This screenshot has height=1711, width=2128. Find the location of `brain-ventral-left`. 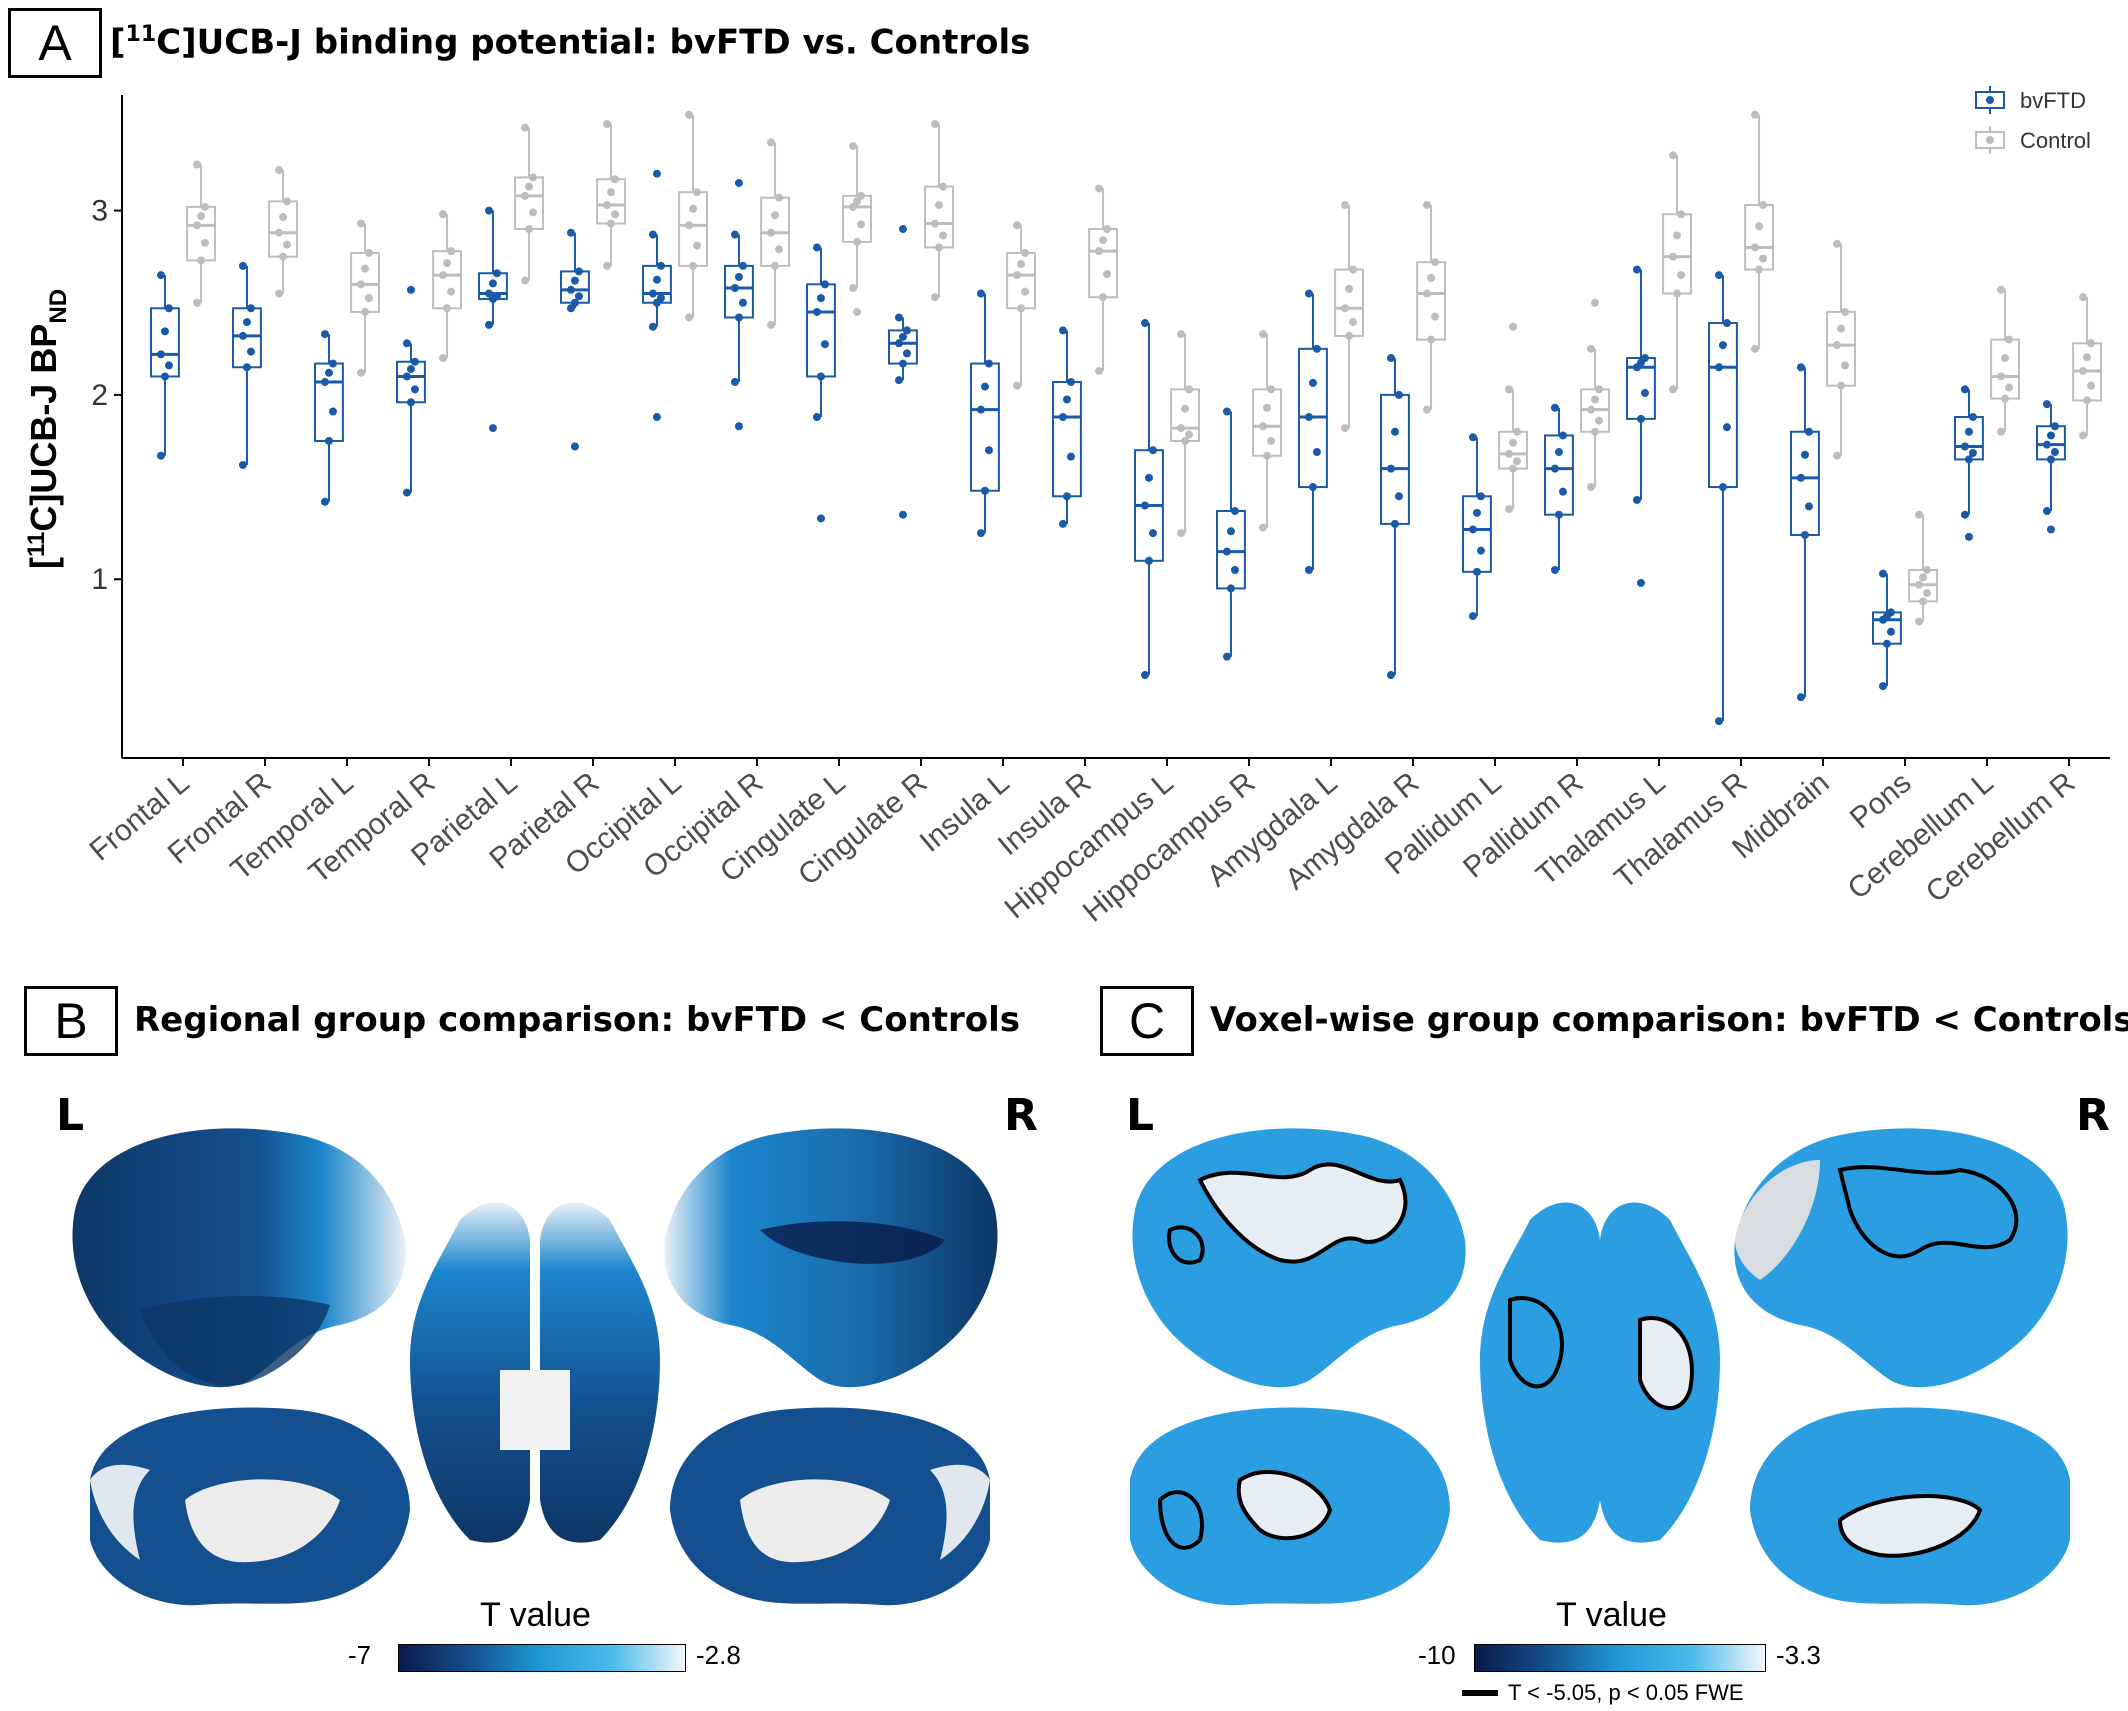

brain-ventral-left is located at coordinates (470, 1372).